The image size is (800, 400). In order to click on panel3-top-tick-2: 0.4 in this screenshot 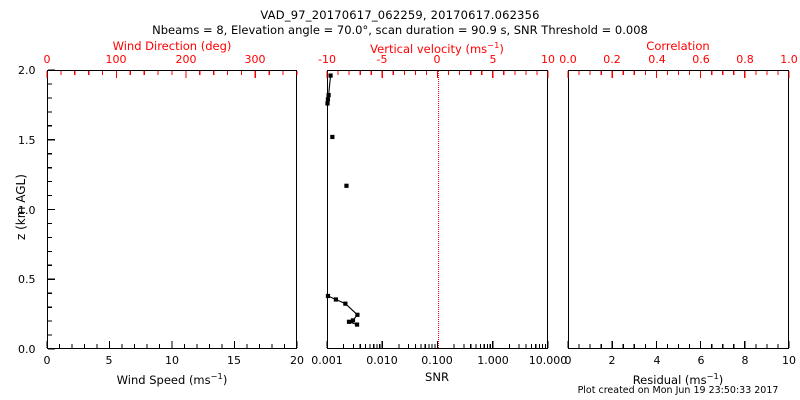, I will do `click(657, 59)`.